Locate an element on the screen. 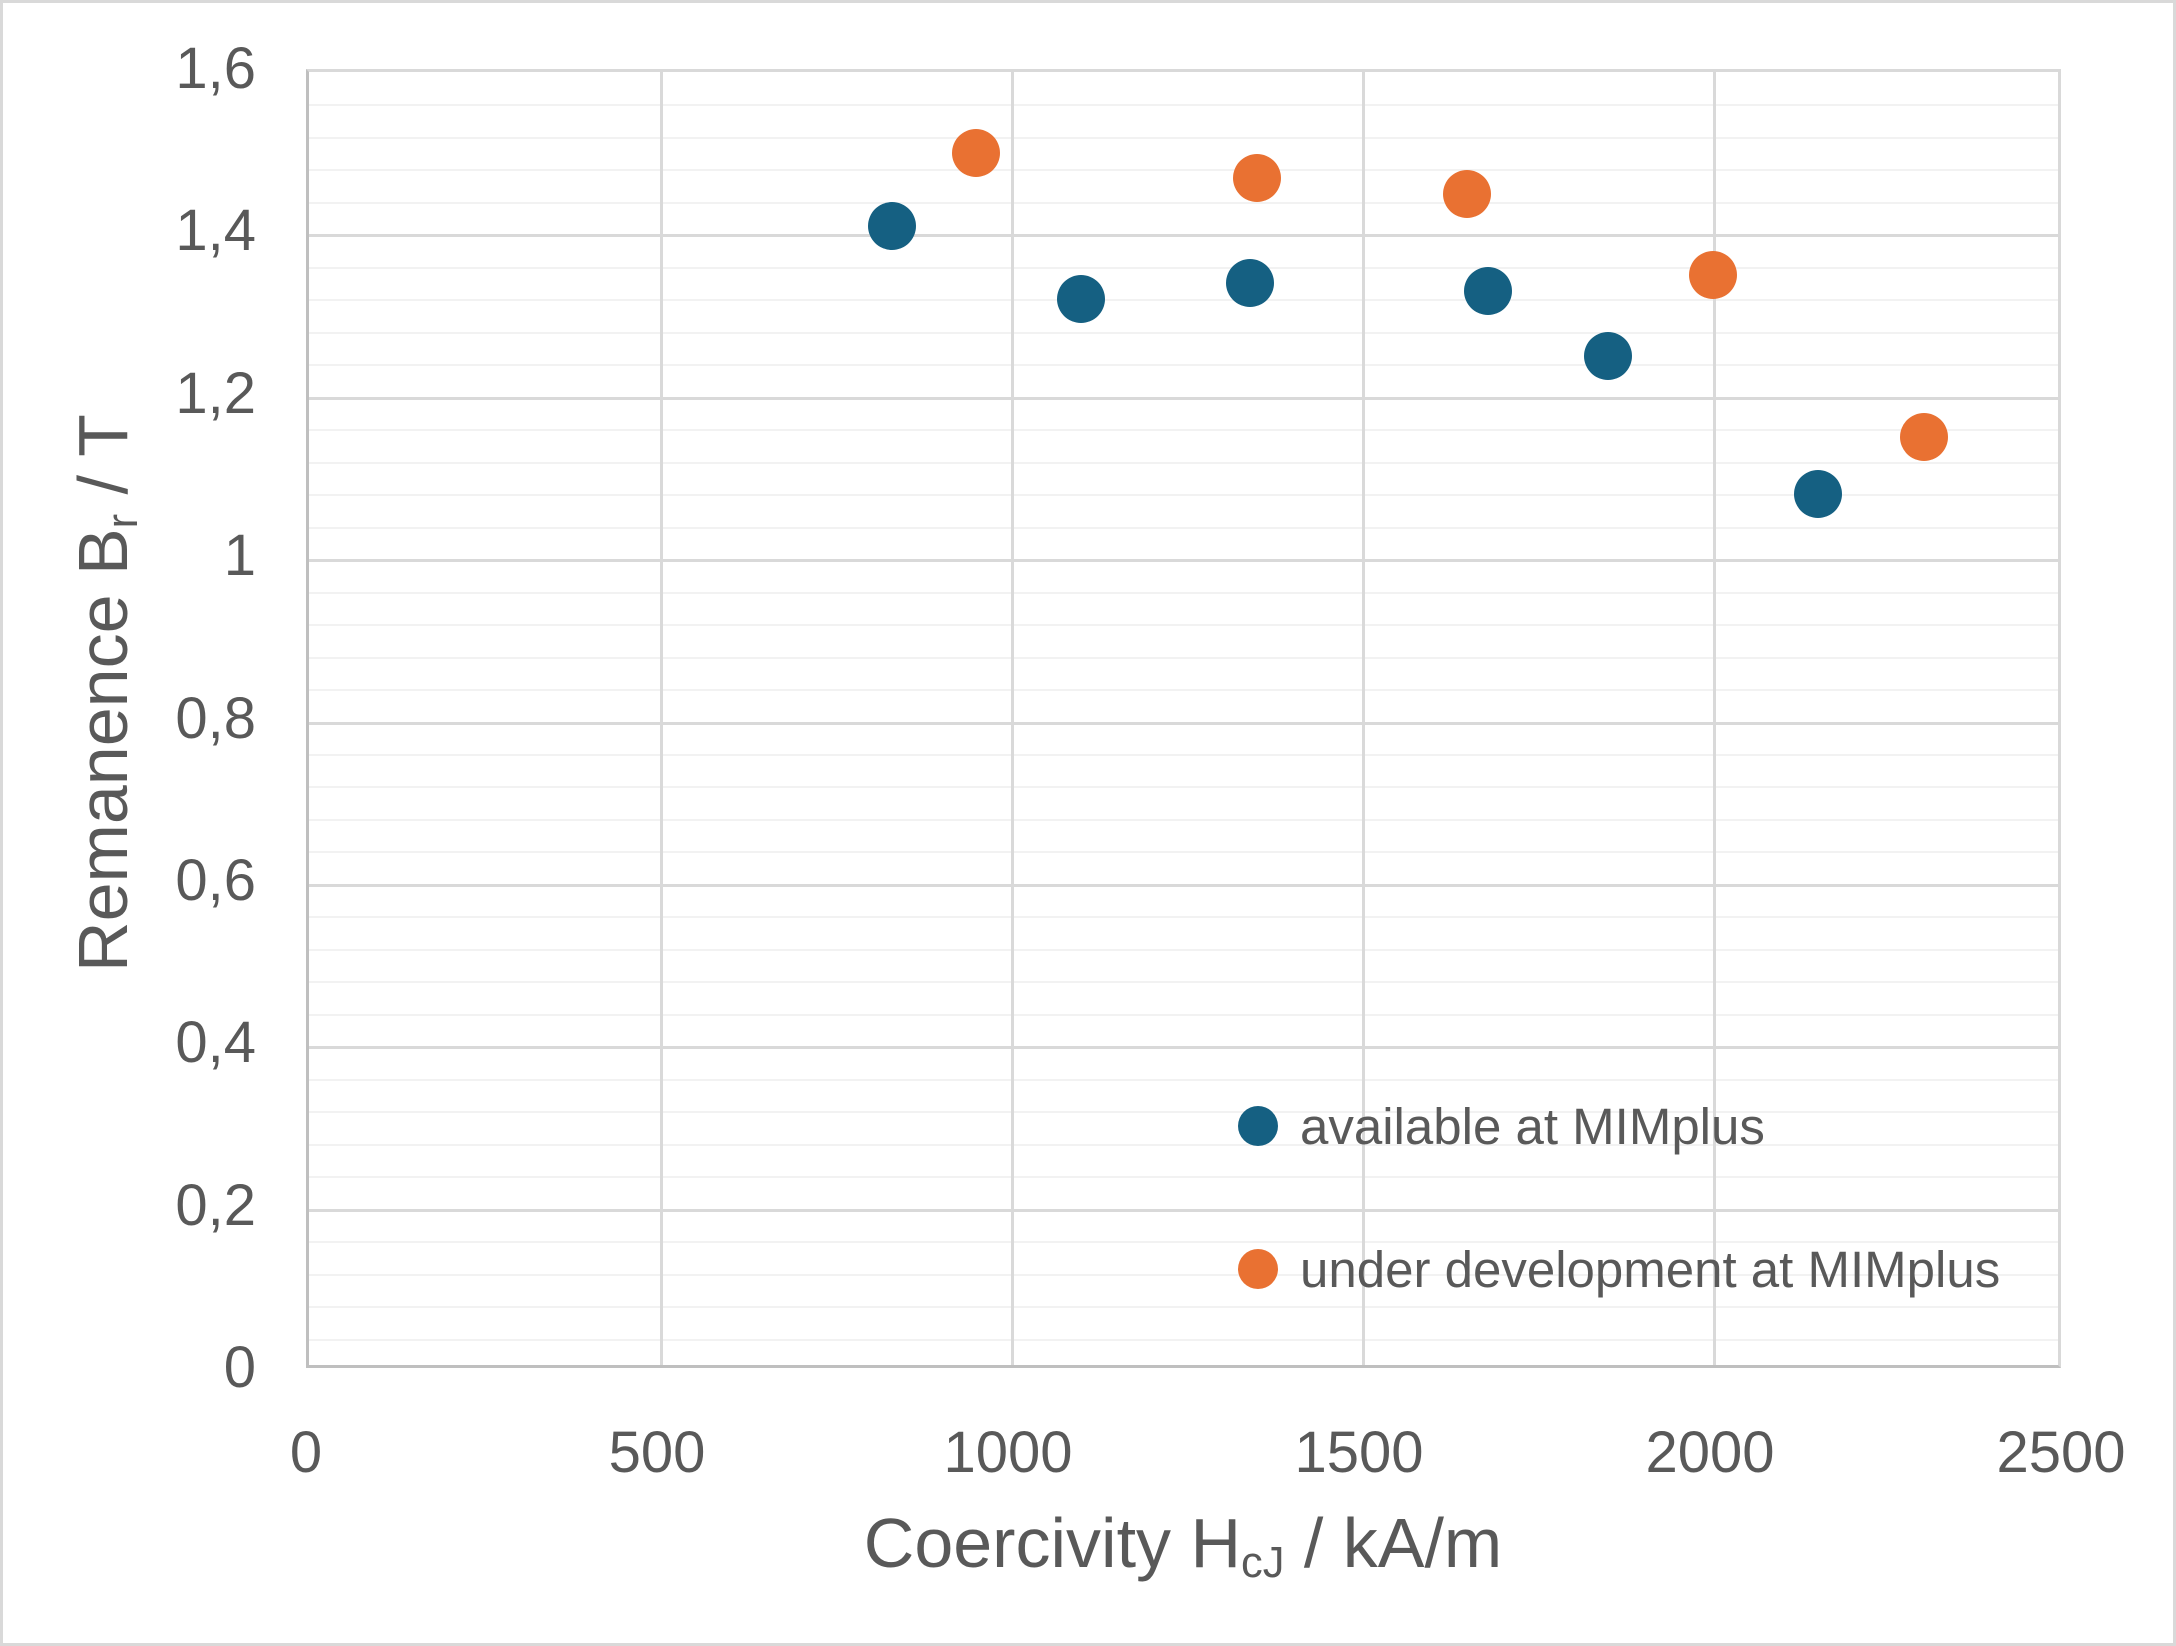 The height and width of the screenshot is (1646, 2176). x-tick-label: 1000 is located at coordinates (1008, 1452).